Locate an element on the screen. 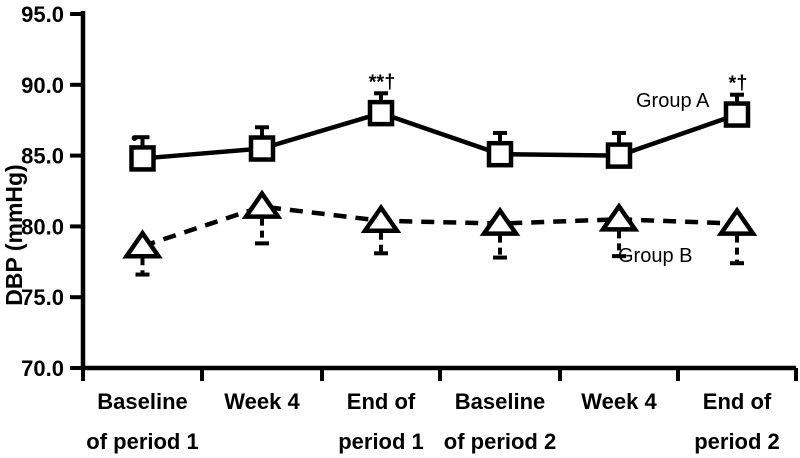 This screenshot has height=458, width=800. x-category-label-line2: period 2 is located at coordinates (737, 441).